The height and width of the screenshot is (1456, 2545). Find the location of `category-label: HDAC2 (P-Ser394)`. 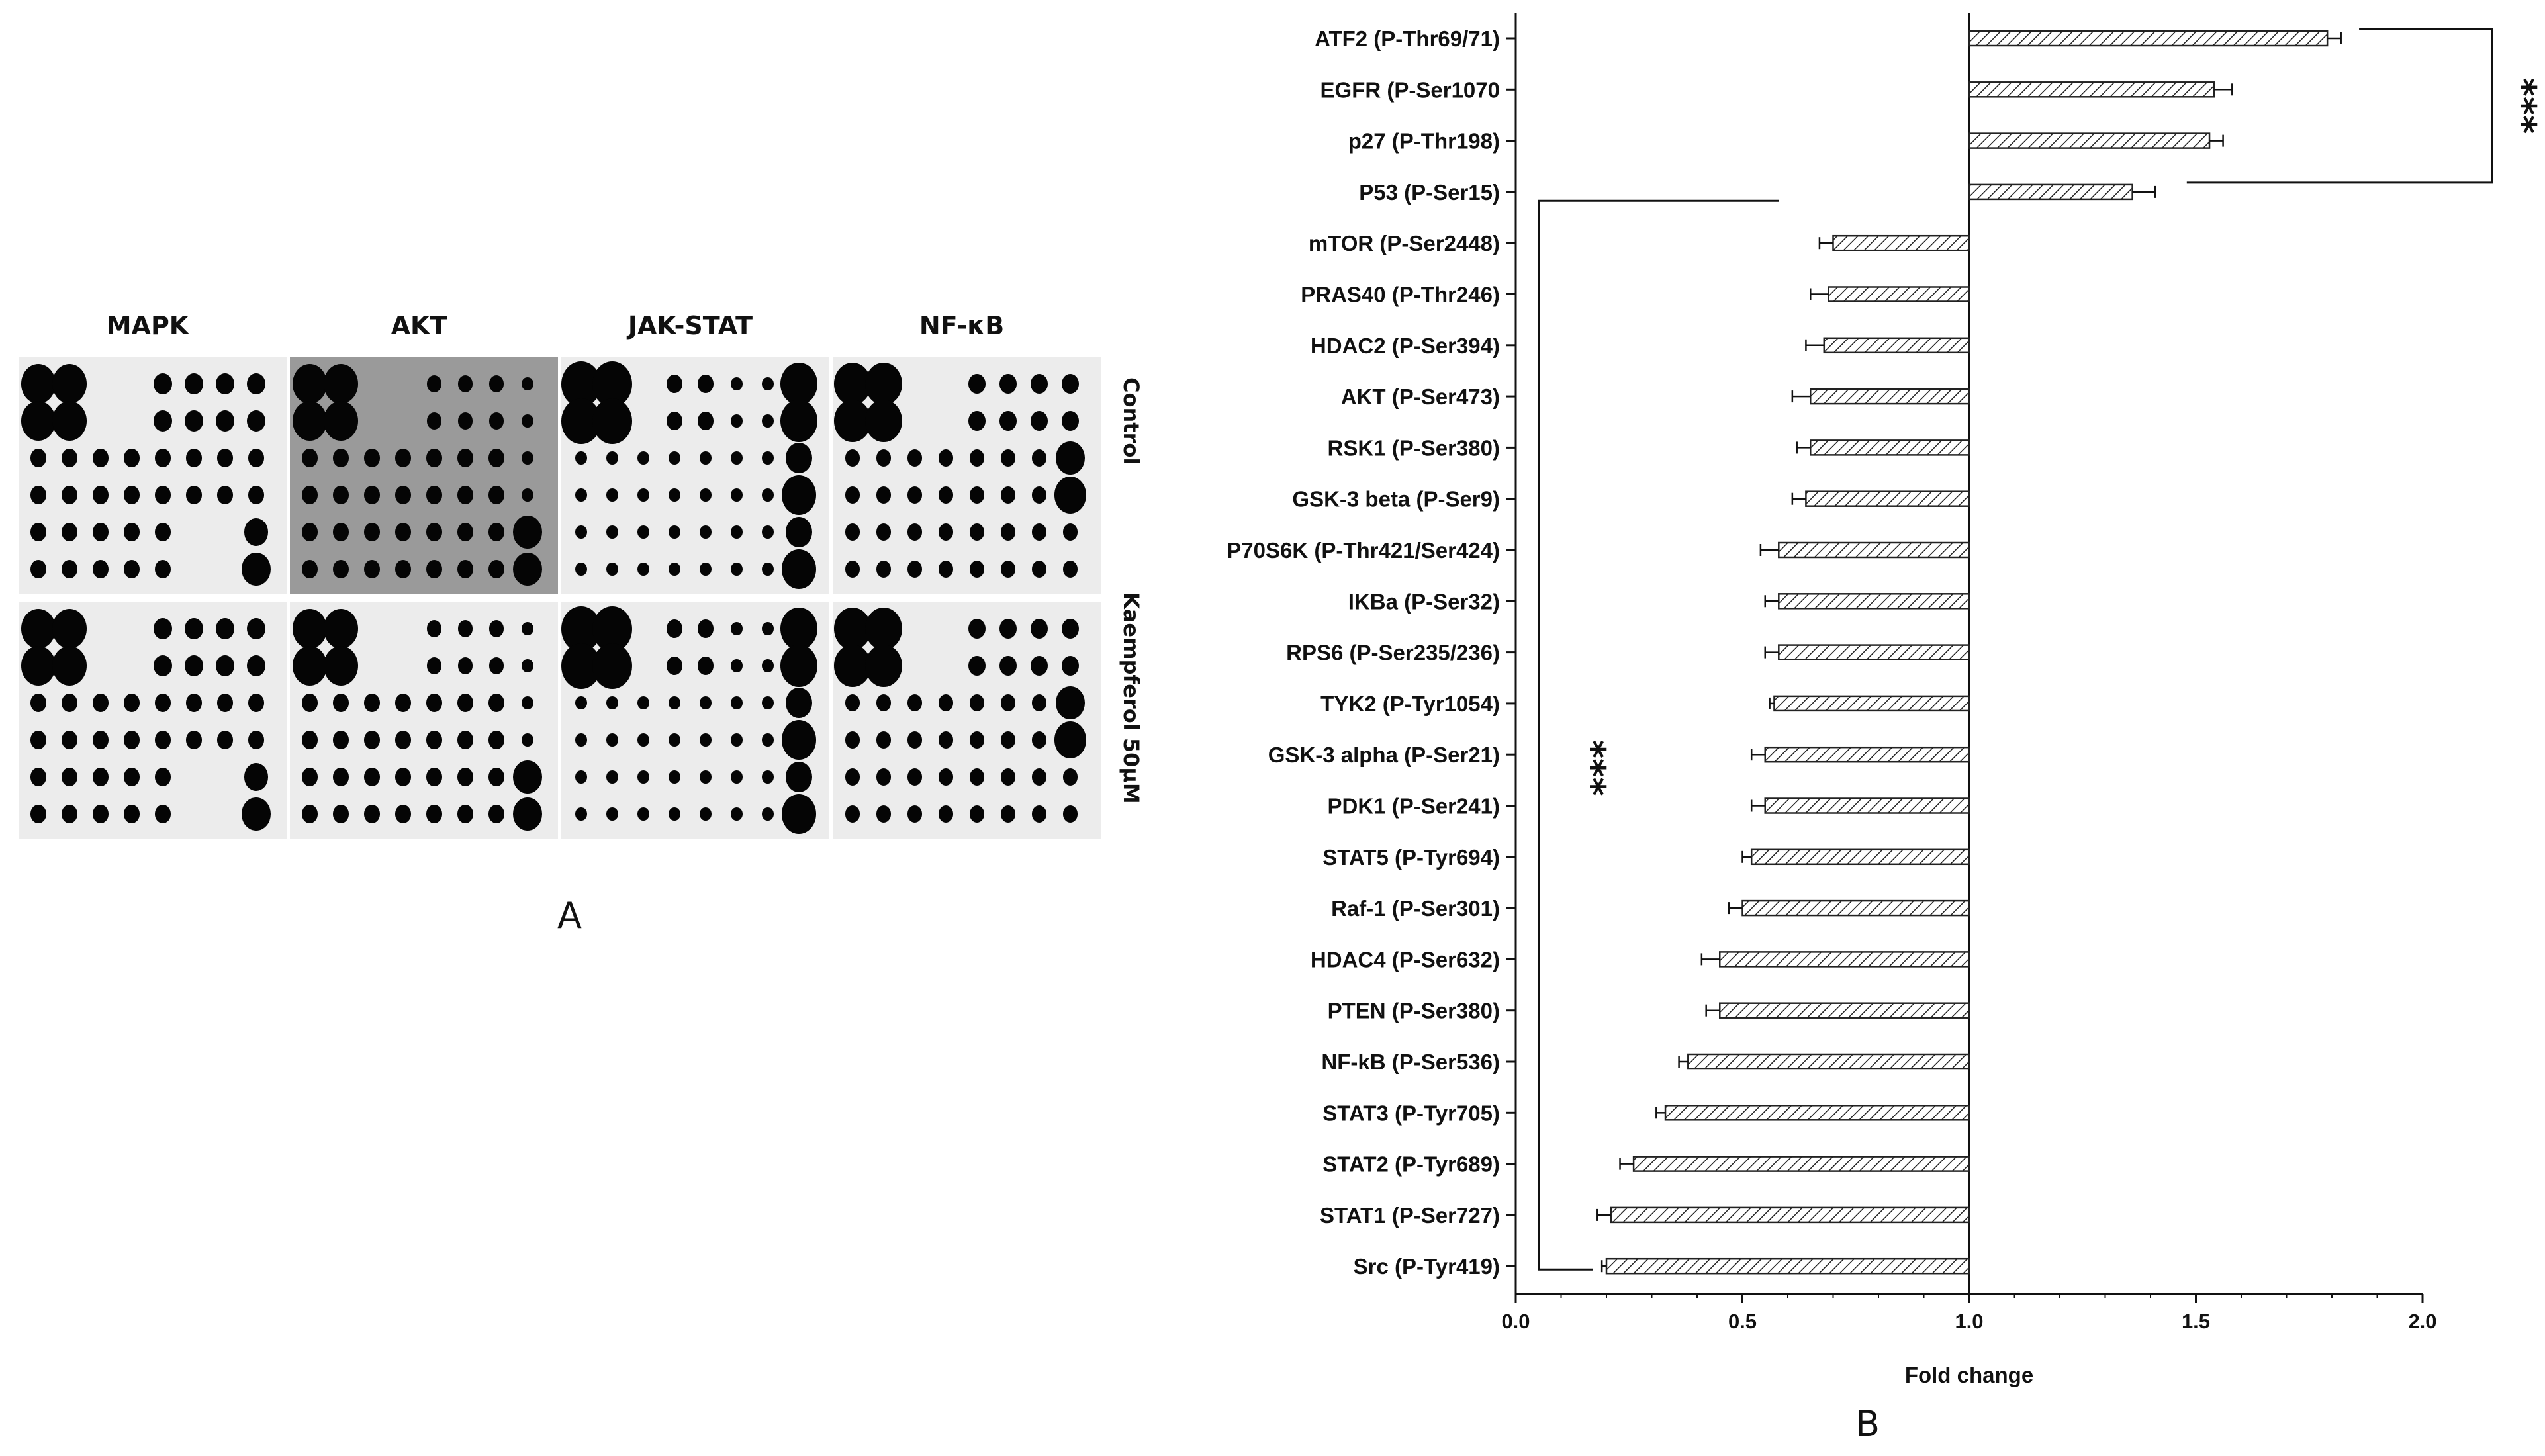

category-label: HDAC2 (P-Ser394) is located at coordinates (1405, 346).